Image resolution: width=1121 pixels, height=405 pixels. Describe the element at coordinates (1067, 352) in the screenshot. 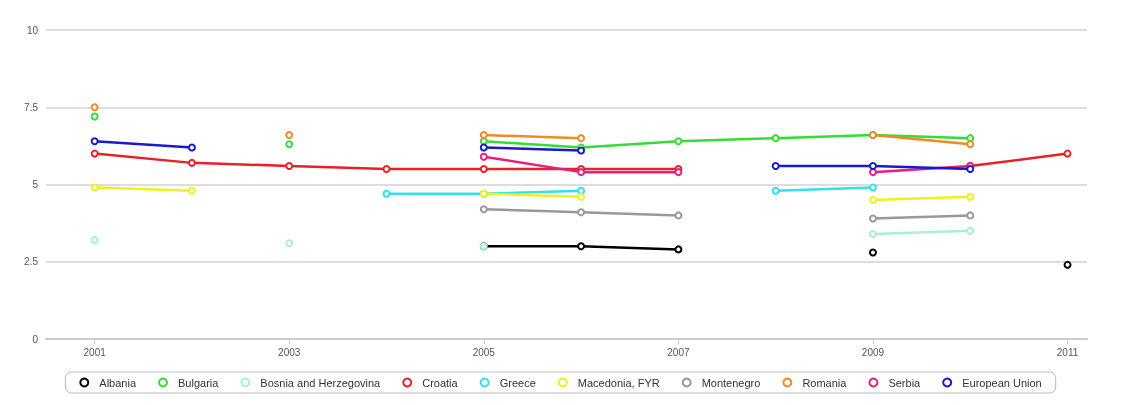

I see `x-tick-label: 2011` at that location.